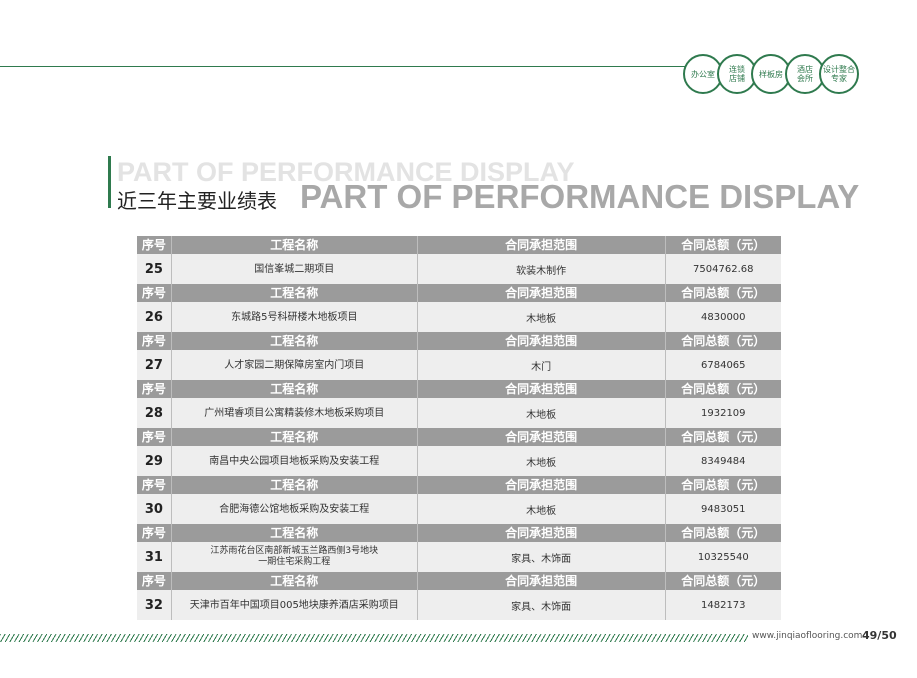 Image resolution: width=917 pixels, height=678 pixels. What do you see at coordinates (459, 317) in the screenshot?
I see `table-row: 26 东城路5号科研楼木地板项目 木地板 4830000` at bounding box center [459, 317].